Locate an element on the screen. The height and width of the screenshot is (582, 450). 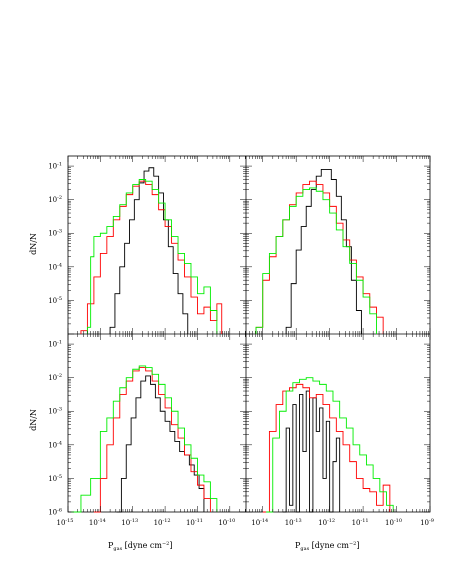
tick-exponent: -6 is located at coordinates (59, 511).